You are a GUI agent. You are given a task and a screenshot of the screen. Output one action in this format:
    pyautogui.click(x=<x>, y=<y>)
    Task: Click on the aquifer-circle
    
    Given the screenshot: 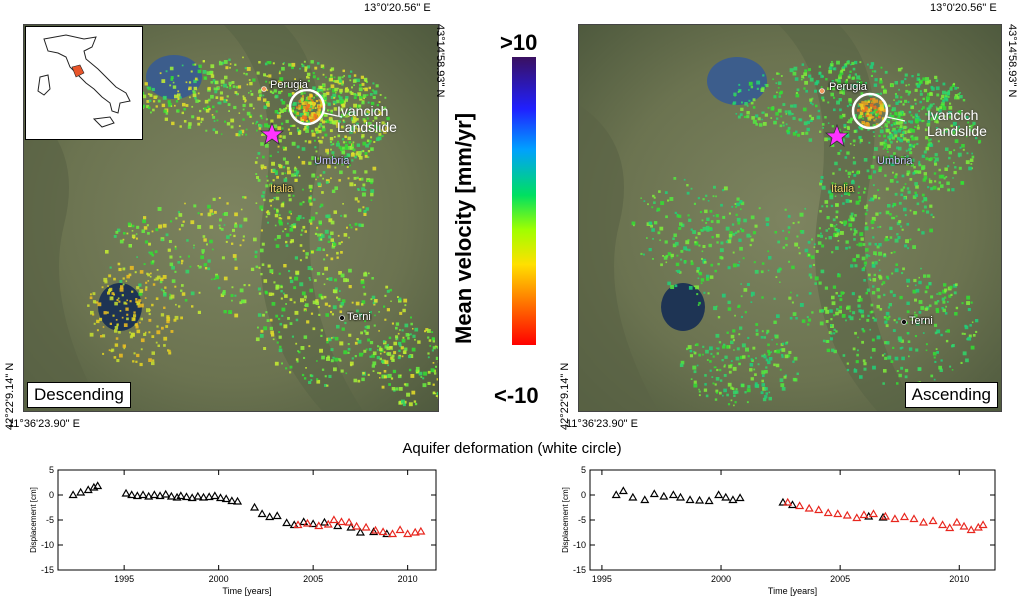 What is the action you would take?
    pyautogui.click(x=870, y=111)
    